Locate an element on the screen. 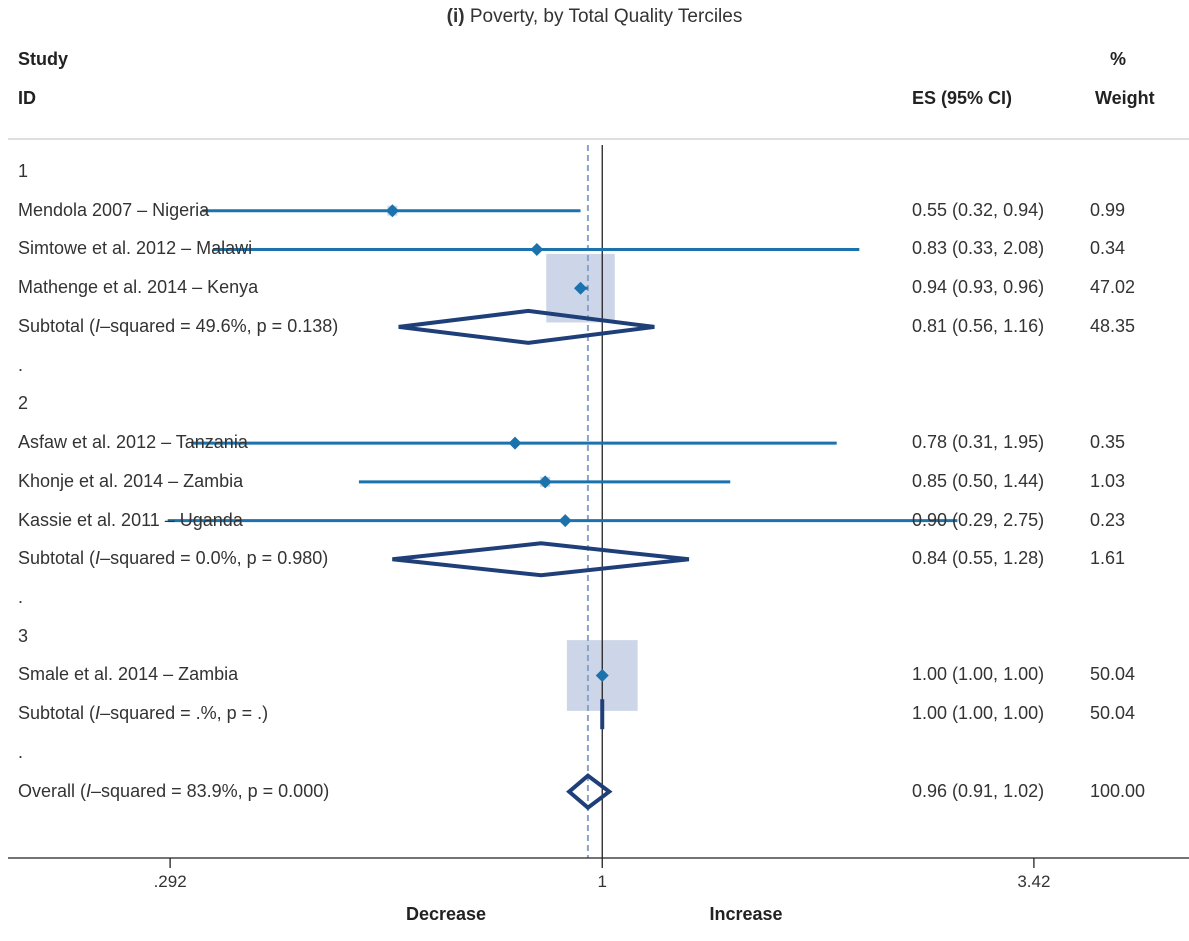 This screenshot has width=1189, height=941. effect-size-text: 0.85 (0.50, 1.44) is located at coordinates (978, 480).